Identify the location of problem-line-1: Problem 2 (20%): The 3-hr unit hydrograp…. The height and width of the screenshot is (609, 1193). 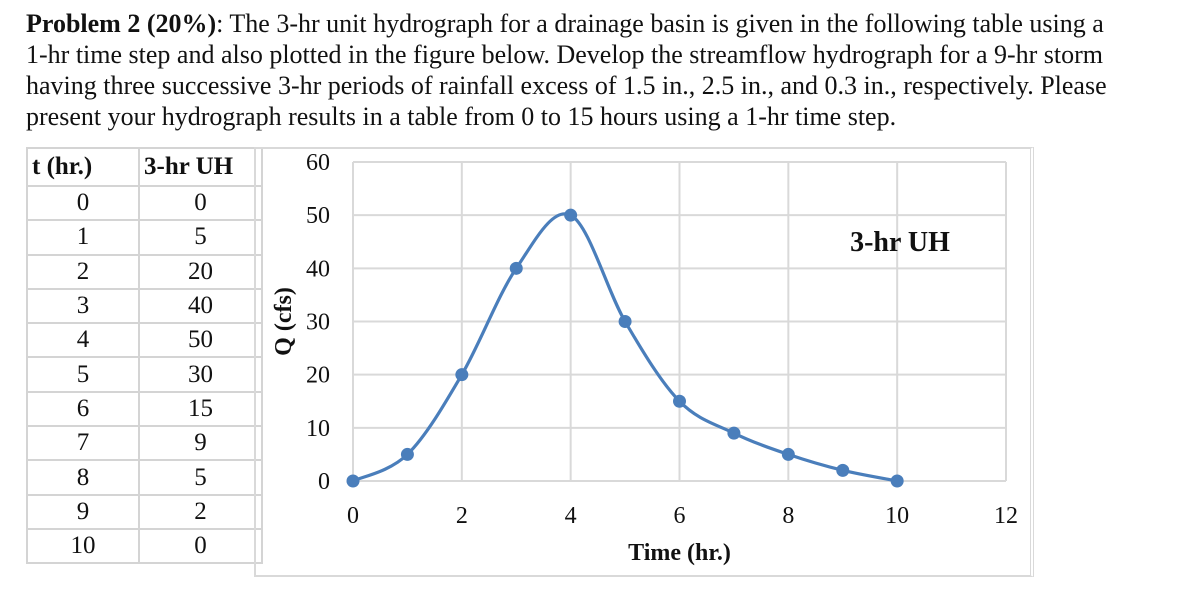
(565, 23).